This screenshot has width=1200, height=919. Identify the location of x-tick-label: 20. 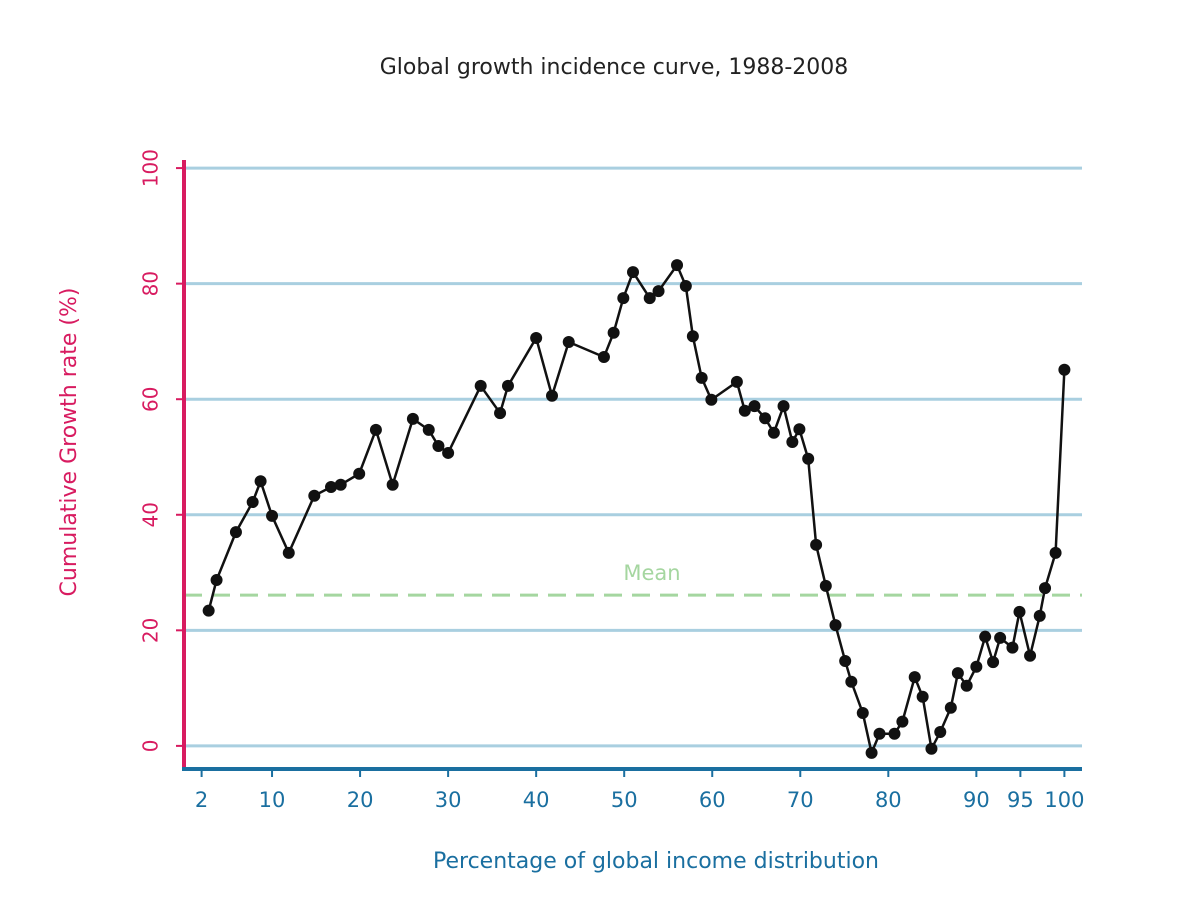
(360, 800).